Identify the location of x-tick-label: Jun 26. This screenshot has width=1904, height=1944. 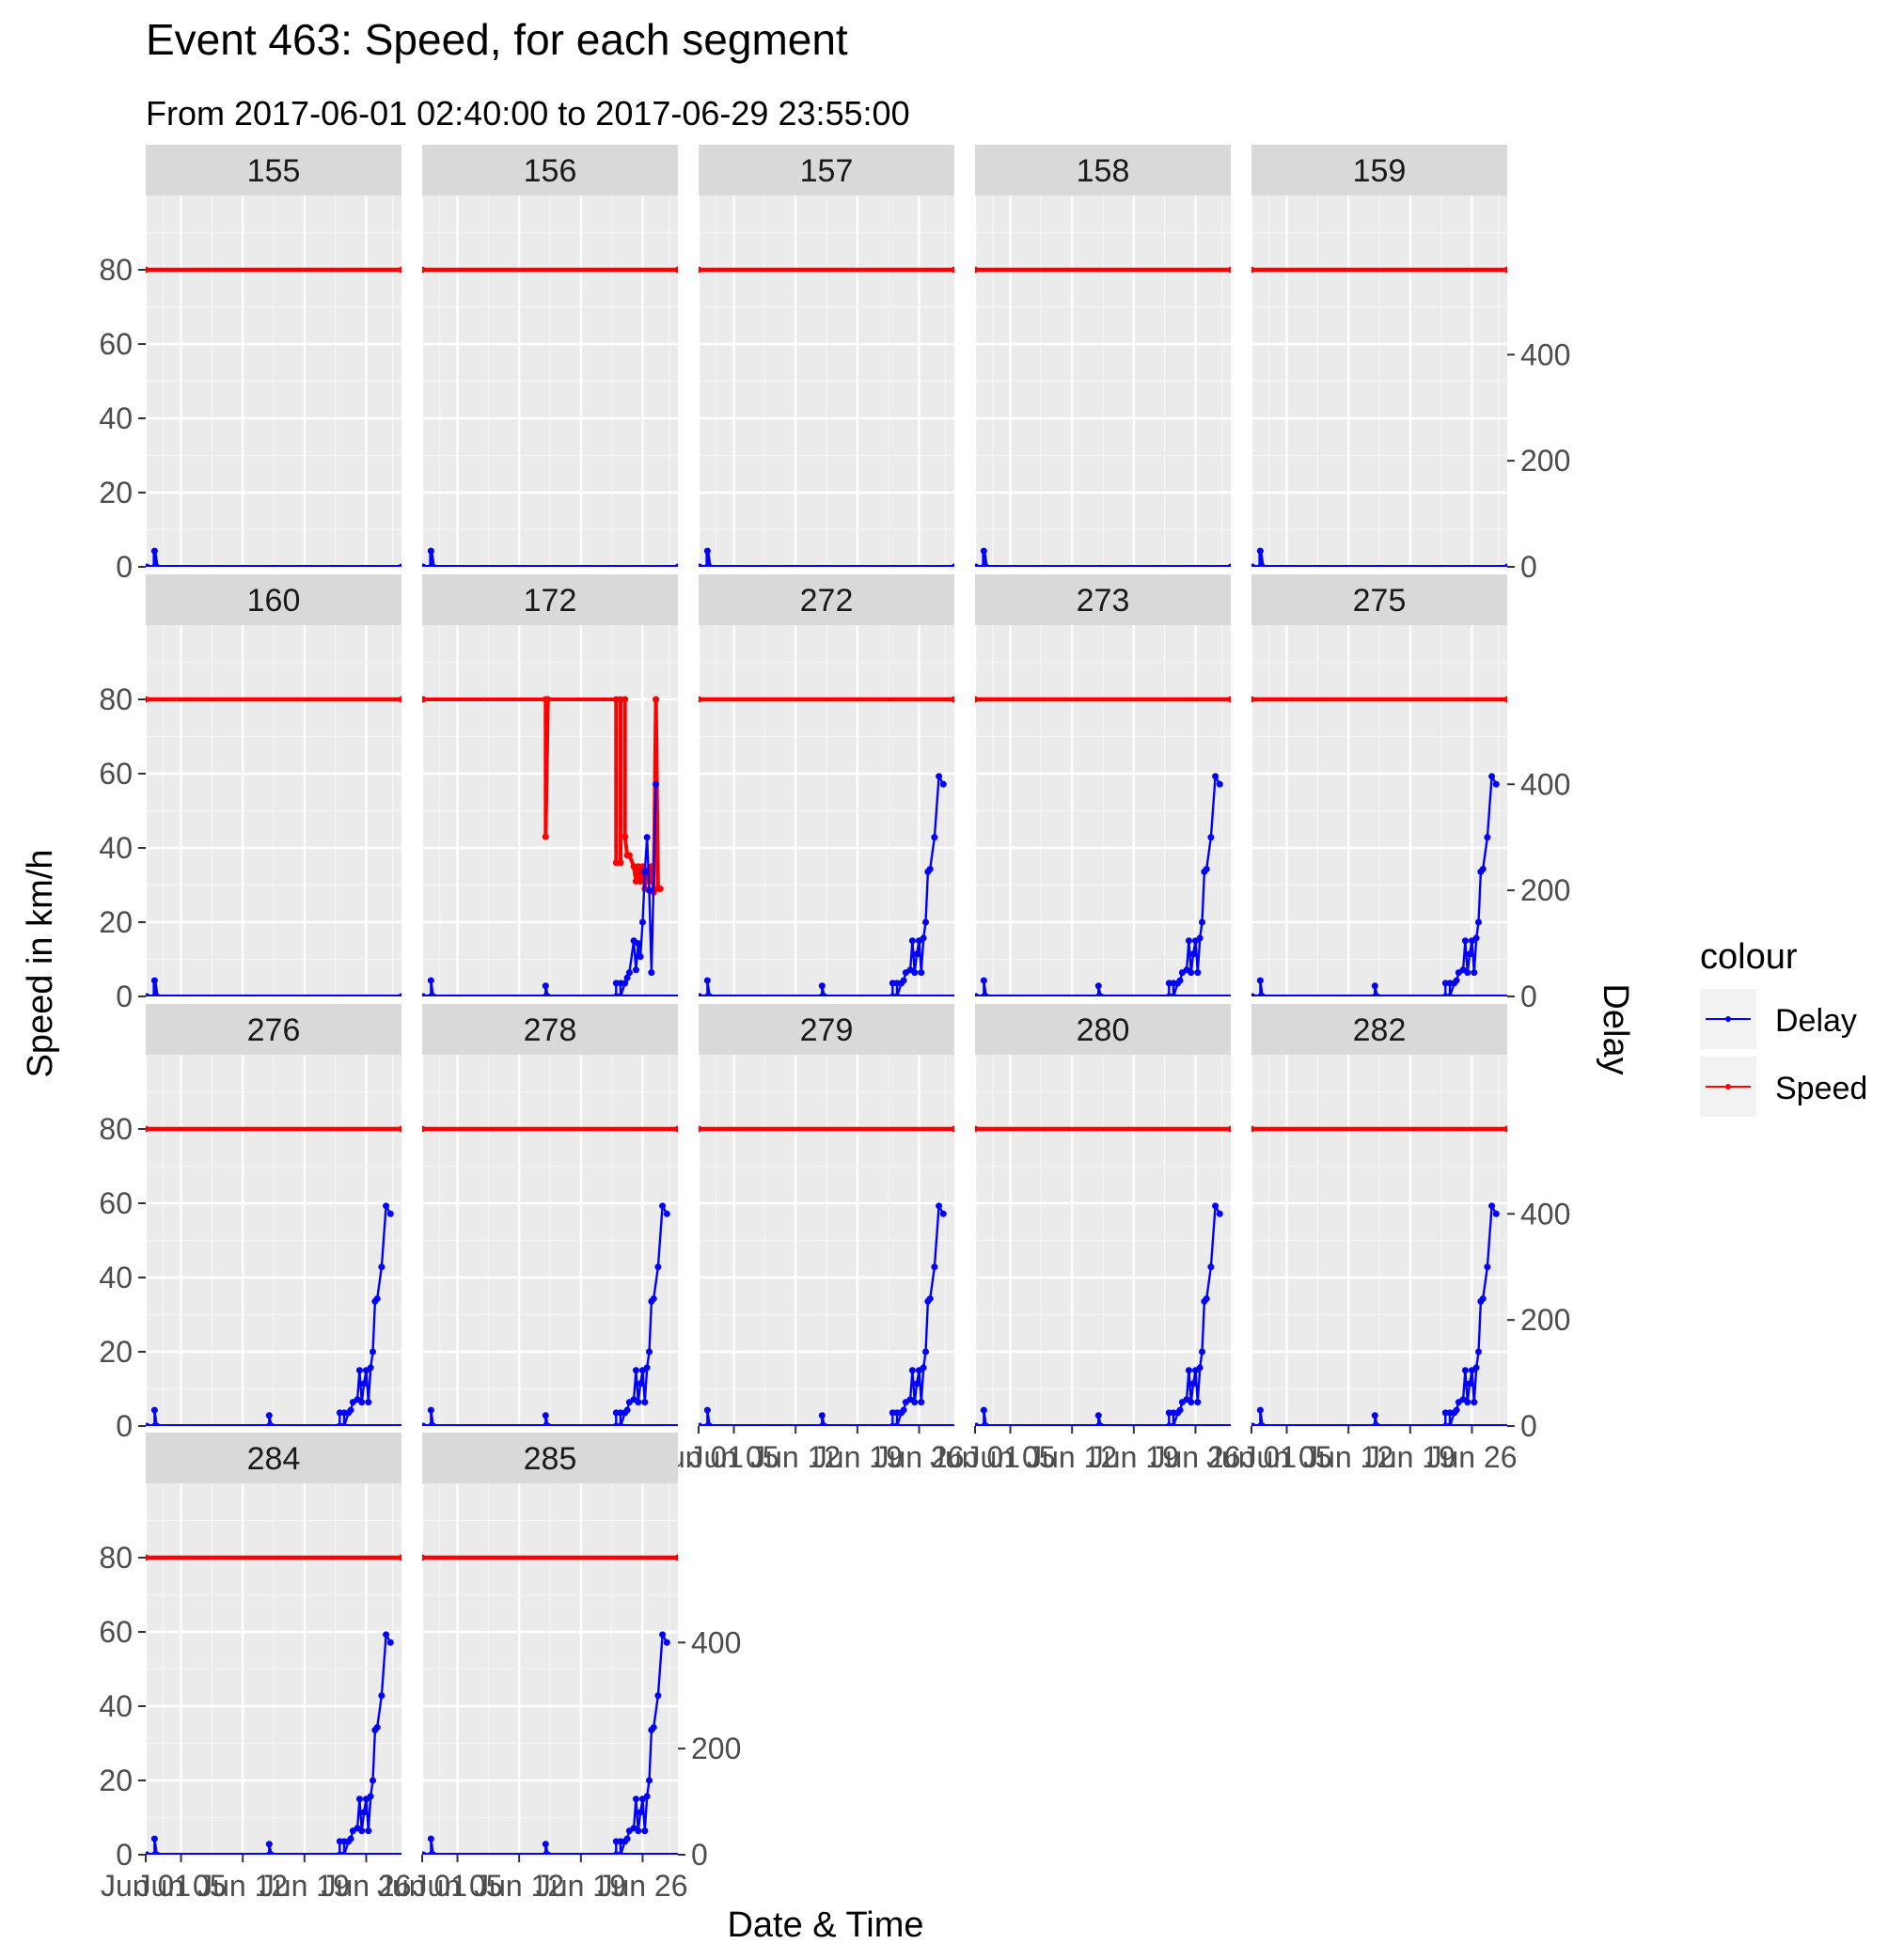
(642, 1886).